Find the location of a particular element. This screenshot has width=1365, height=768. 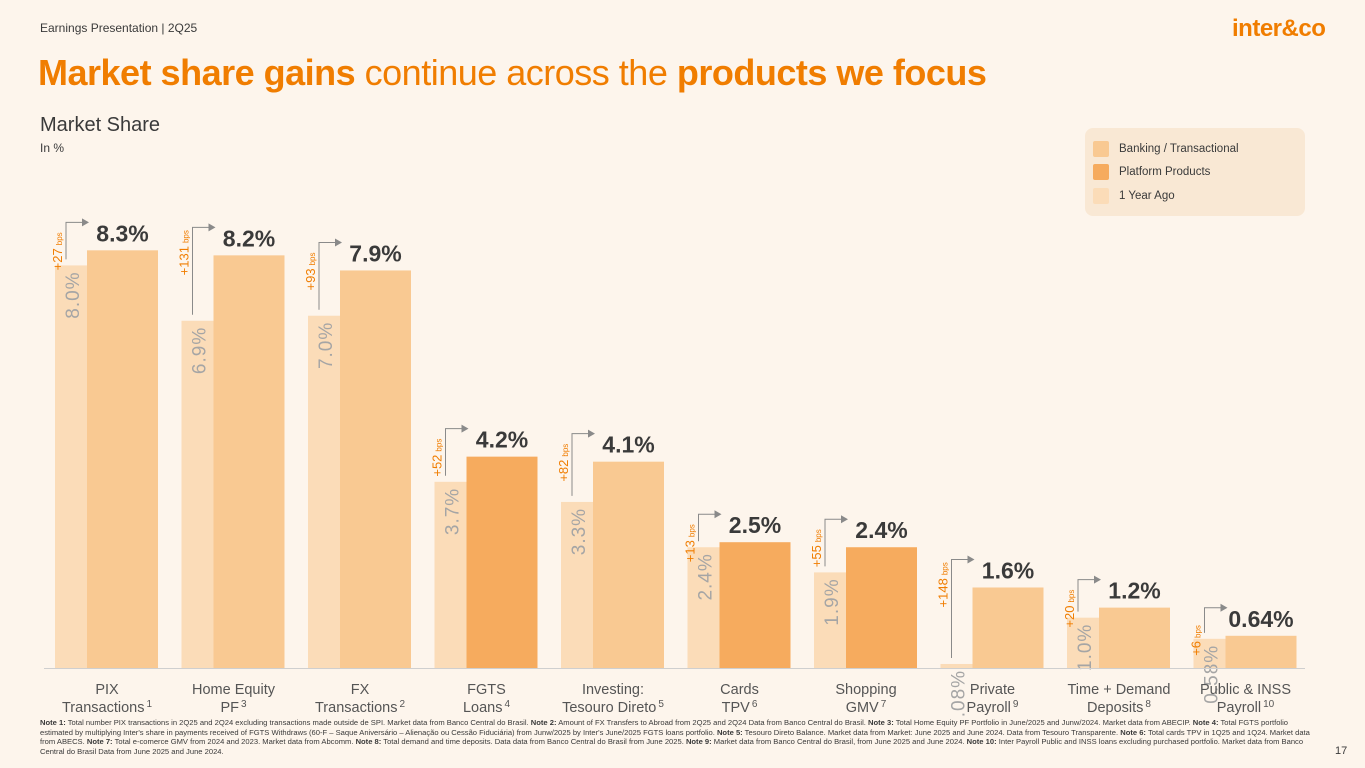

legend-swatch-banking is located at coordinates (1101, 149).